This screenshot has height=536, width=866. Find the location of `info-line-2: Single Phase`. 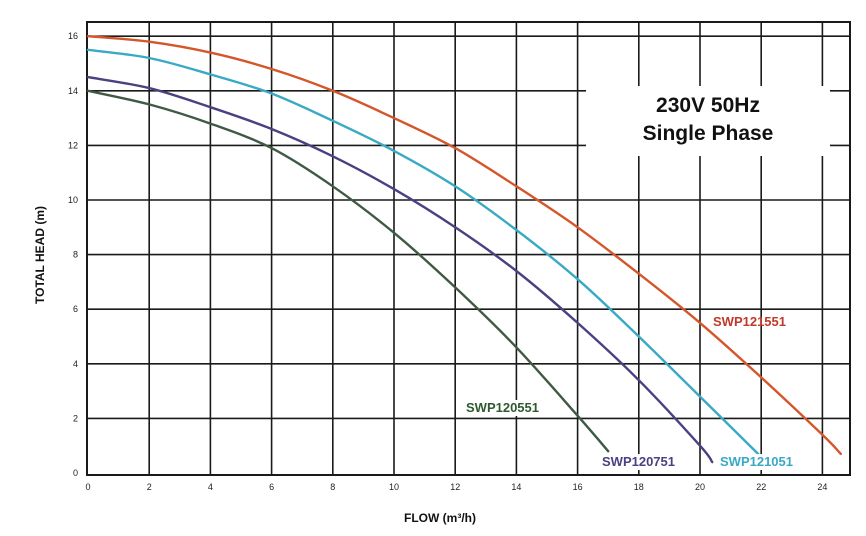

info-line-2: Single Phase is located at coordinates (708, 133).